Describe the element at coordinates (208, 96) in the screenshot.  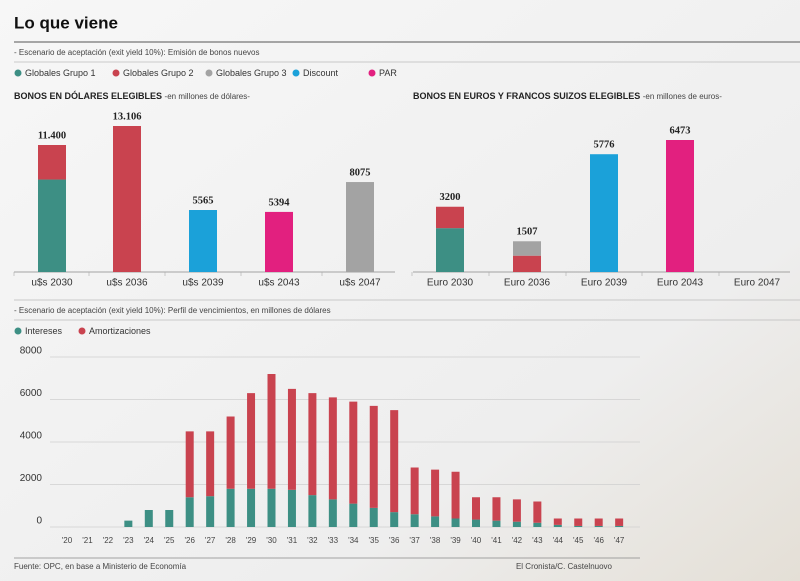
I see `chart-subtitle: -en millones de dólares-` at that location.